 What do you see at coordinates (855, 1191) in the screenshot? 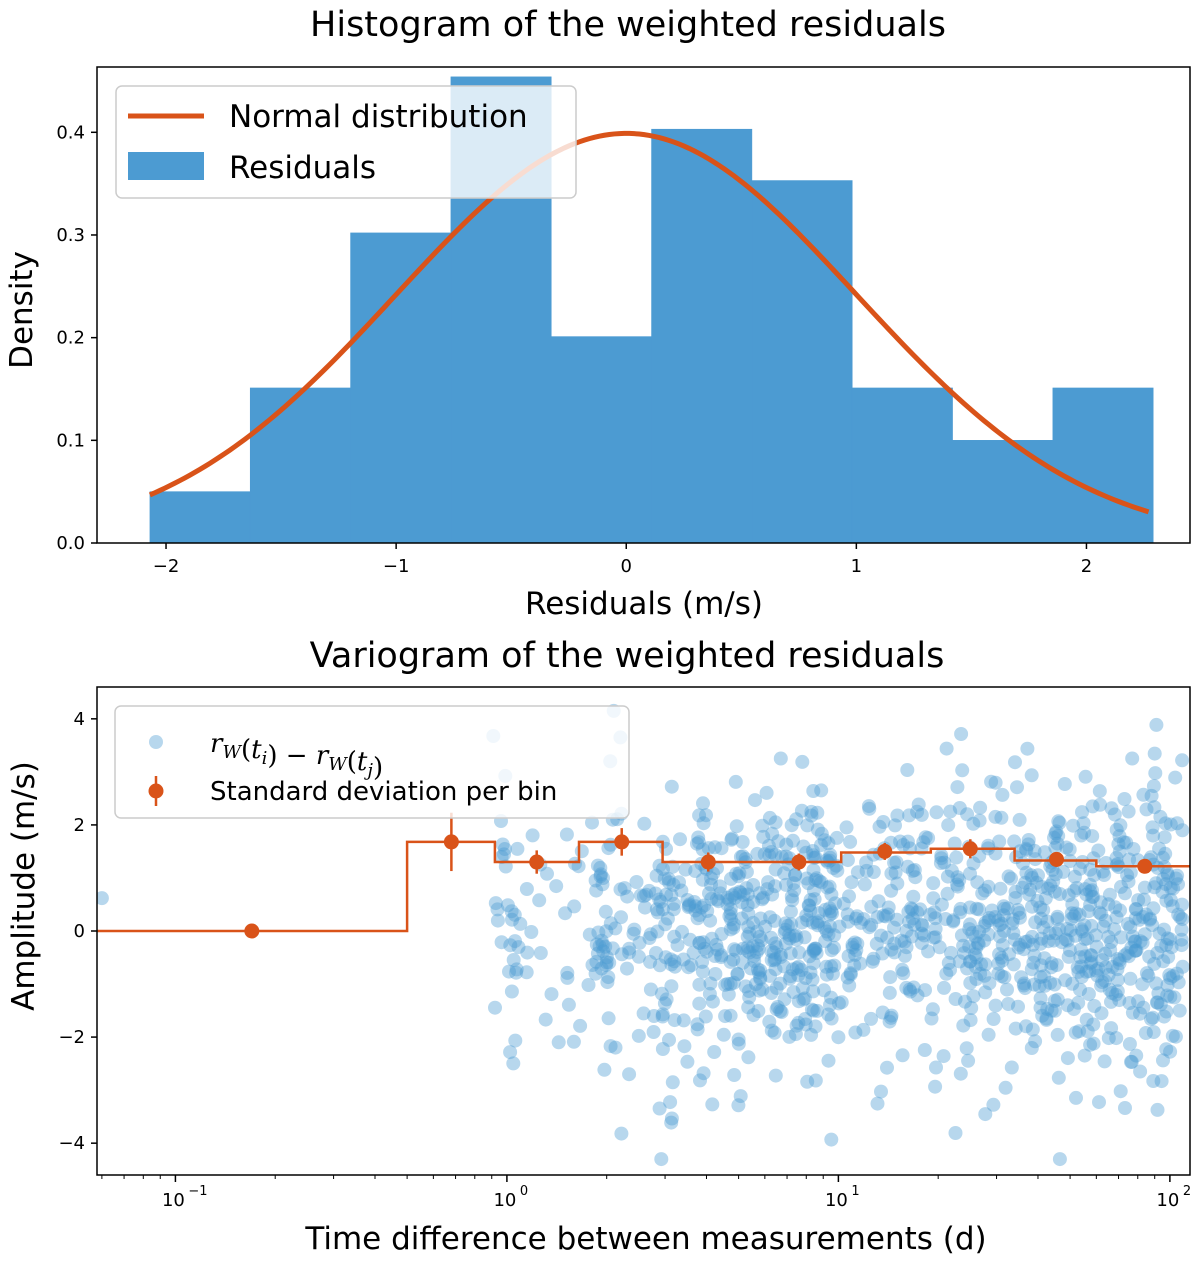
I see `x-tick-exponent: 1` at bounding box center [855, 1191].